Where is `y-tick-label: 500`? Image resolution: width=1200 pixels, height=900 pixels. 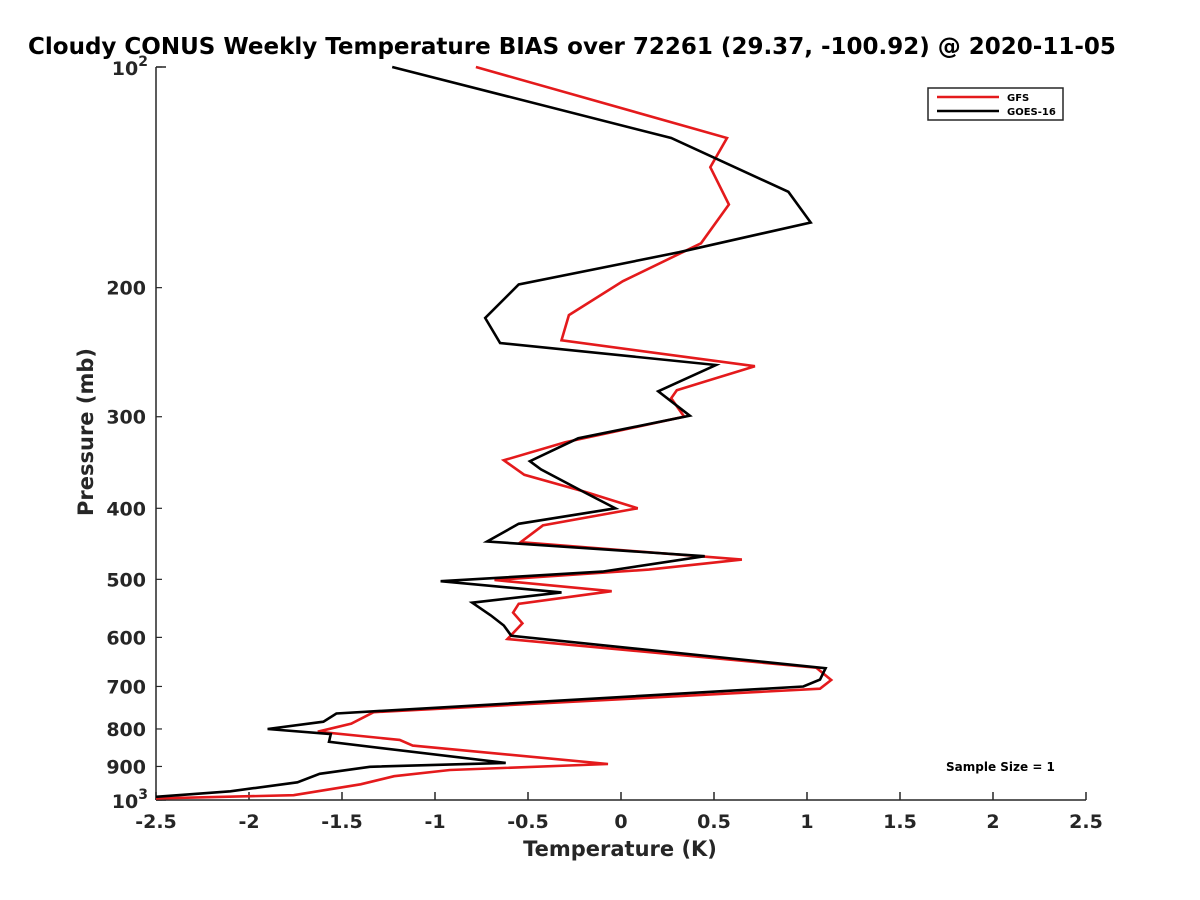 y-tick-label: 500 is located at coordinates (126, 580).